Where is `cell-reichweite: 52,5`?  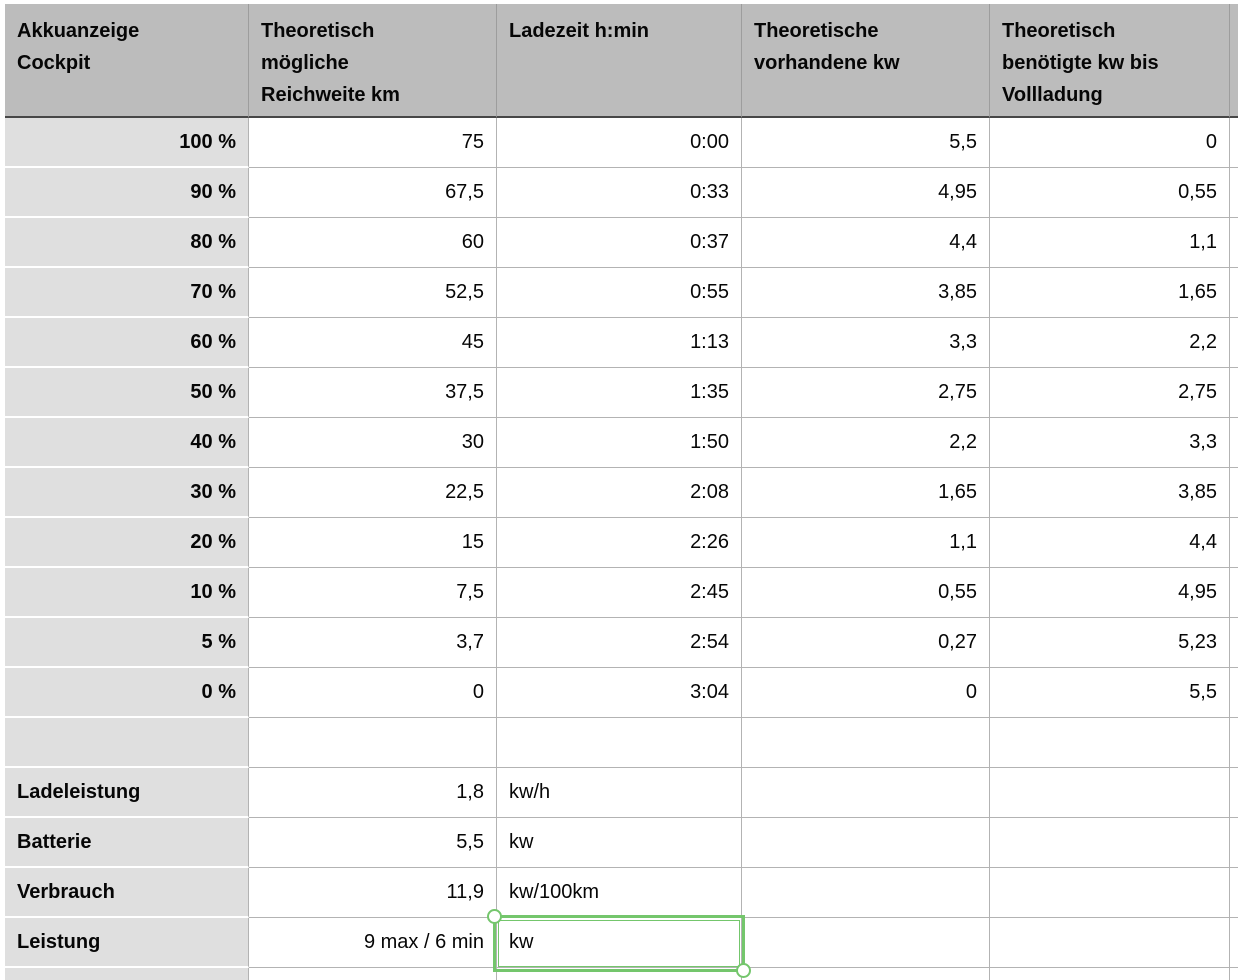 cell-reichweite: 52,5 is located at coordinates (373, 293).